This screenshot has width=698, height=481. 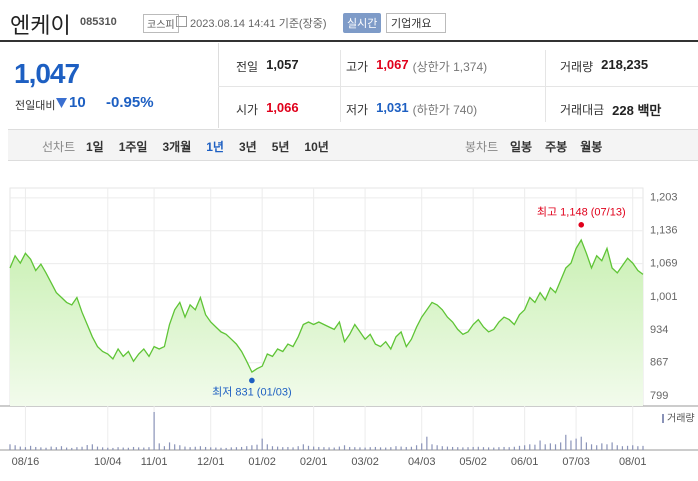 What do you see at coordinates (161, 23) in the screenshot?
I see `market-badge: 코스피` at bounding box center [161, 23].